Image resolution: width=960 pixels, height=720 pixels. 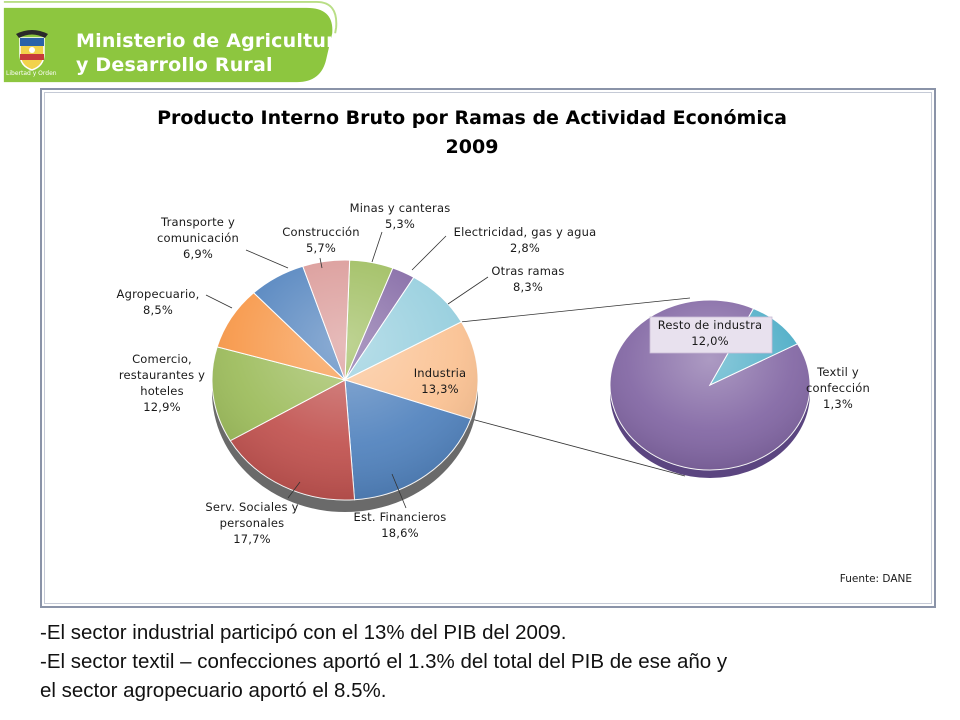 What do you see at coordinates (578, 447) in the screenshot?
I see `connector-bottom` at bounding box center [578, 447].